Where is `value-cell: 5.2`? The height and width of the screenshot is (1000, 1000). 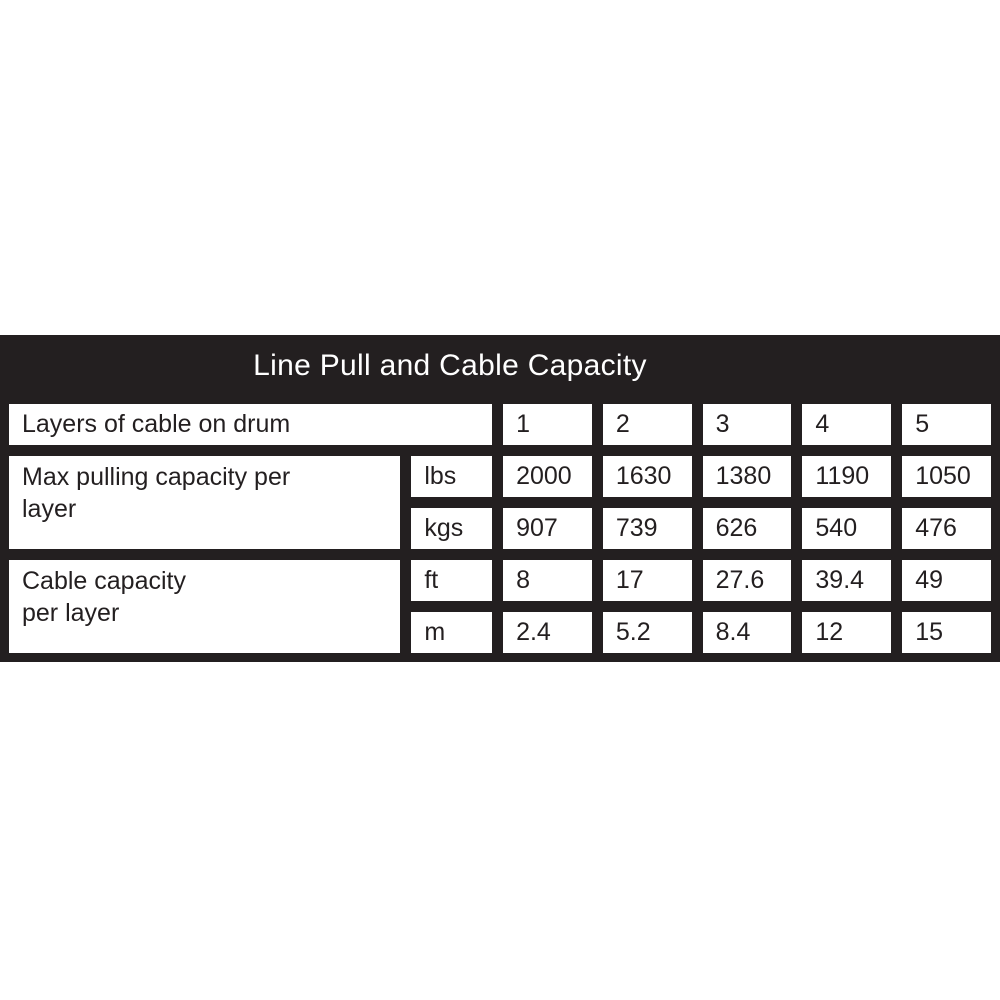
value-cell: 5.2 is located at coordinates (647, 632).